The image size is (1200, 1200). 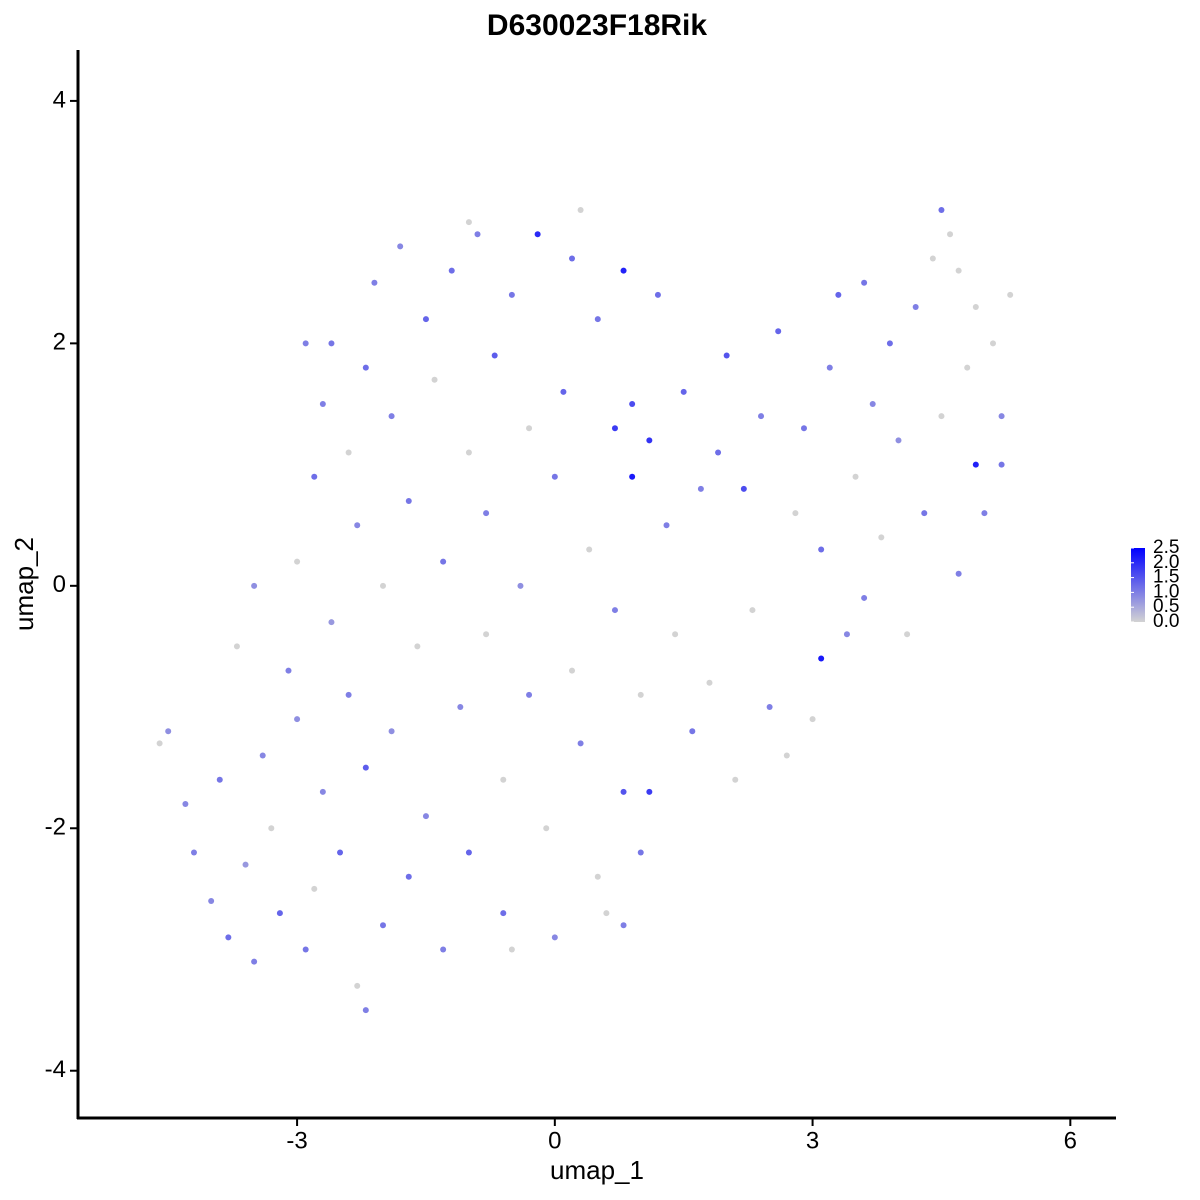 What do you see at coordinates (1166, 547) in the screenshot?
I see `colorbar-label: 2.5` at bounding box center [1166, 547].